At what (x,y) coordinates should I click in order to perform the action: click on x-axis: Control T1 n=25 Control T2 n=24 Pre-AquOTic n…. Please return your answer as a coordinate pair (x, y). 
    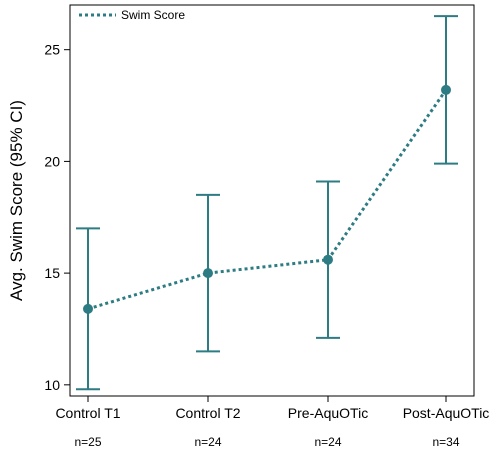
    Looking at the image, I should click on (272, 422).